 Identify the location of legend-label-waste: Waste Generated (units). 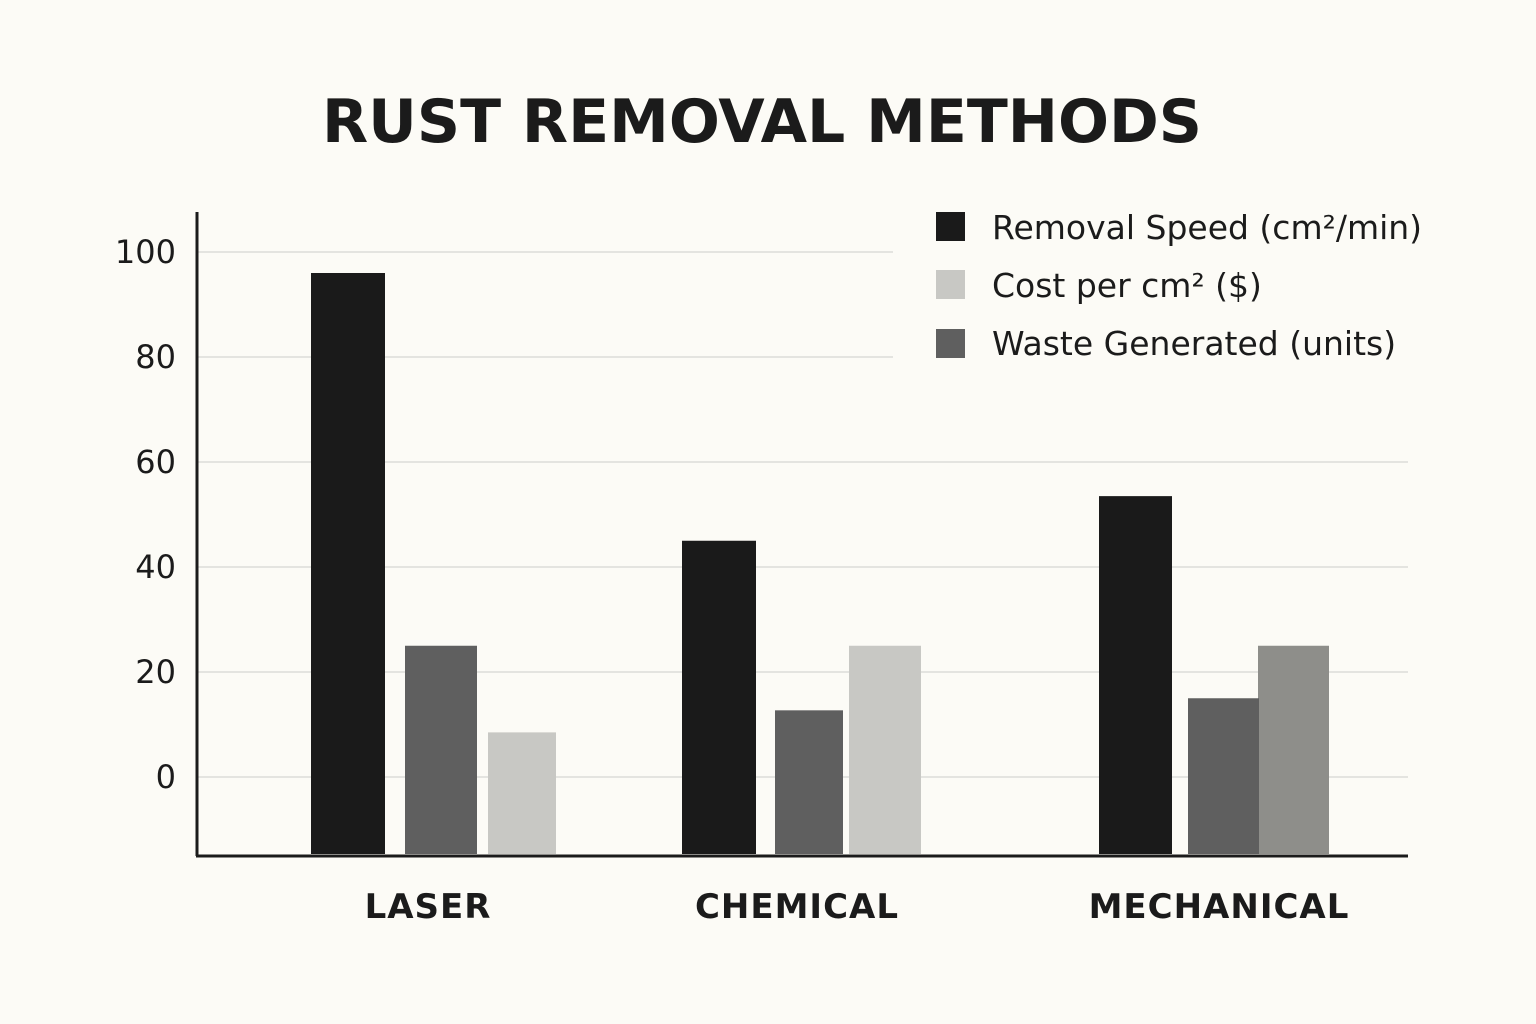
(1194, 343).